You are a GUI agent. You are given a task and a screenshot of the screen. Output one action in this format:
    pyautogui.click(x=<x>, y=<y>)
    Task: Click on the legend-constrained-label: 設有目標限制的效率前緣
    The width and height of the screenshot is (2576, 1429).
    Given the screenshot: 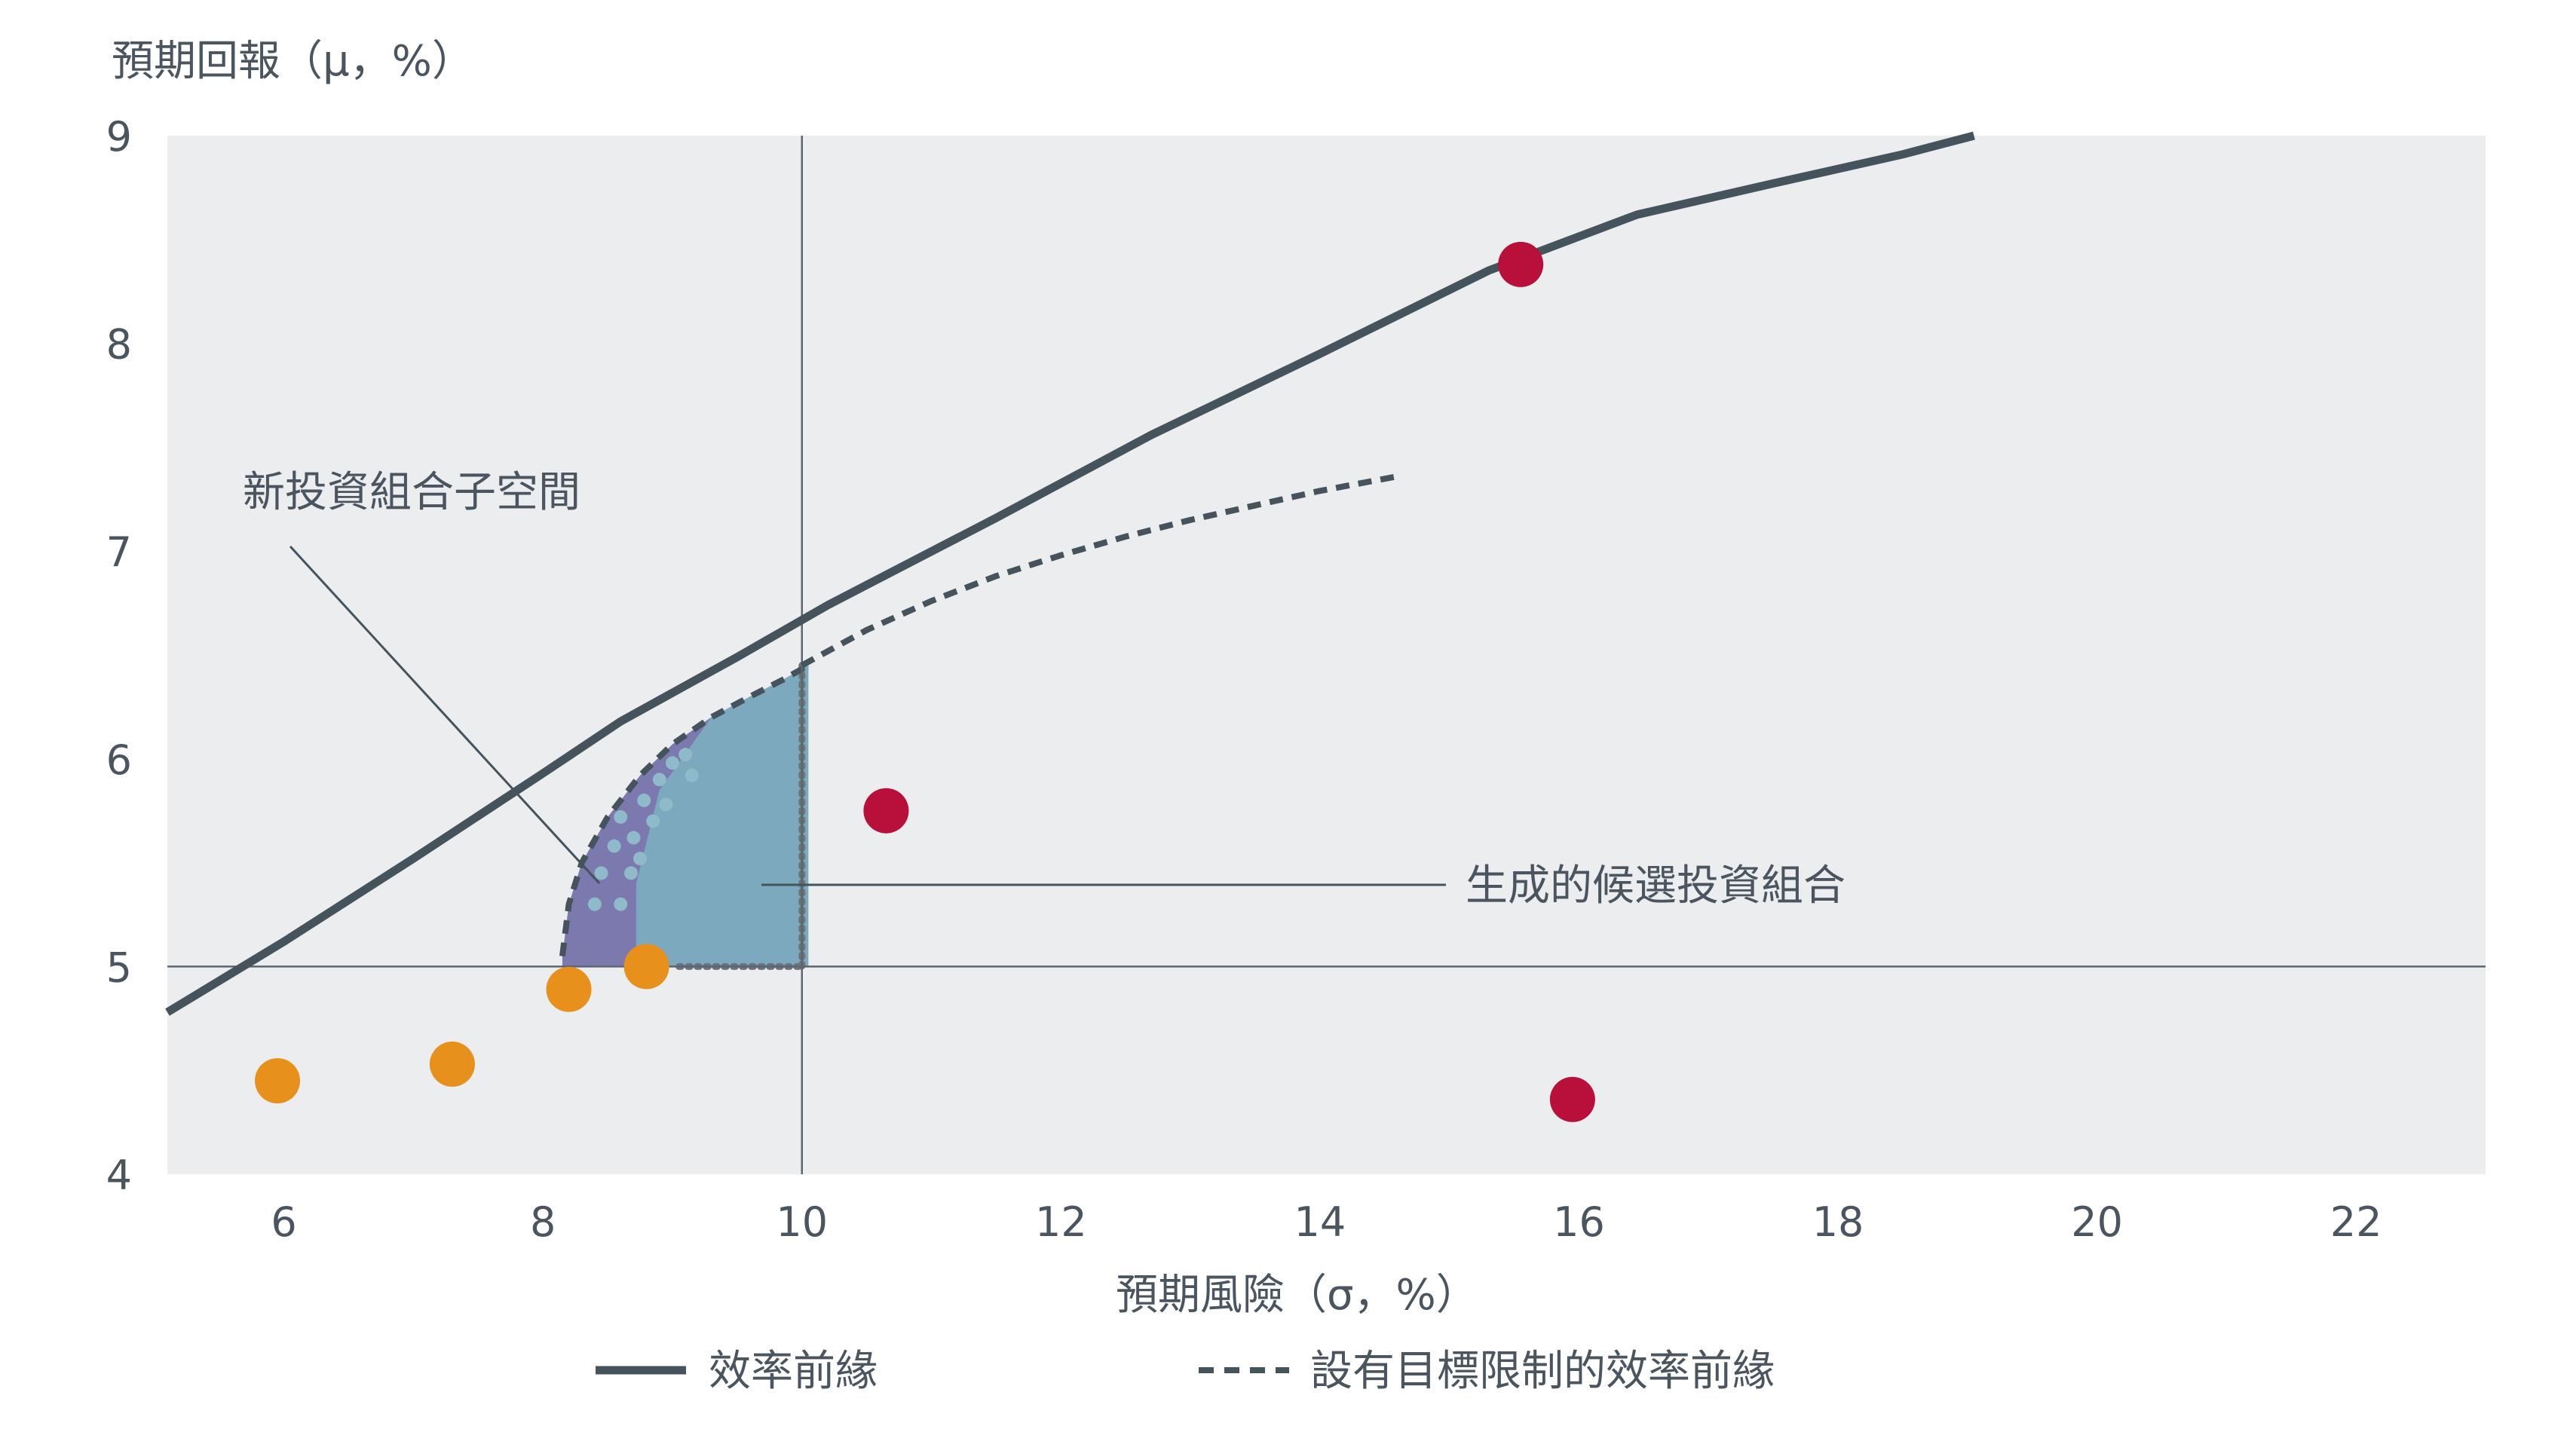 What is the action you would take?
    pyautogui.click(x=1542, y=1371)
    